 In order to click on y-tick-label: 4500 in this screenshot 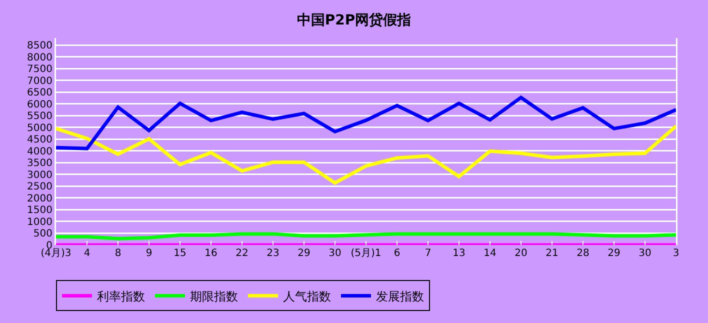, I will do `click(39, 140)`.